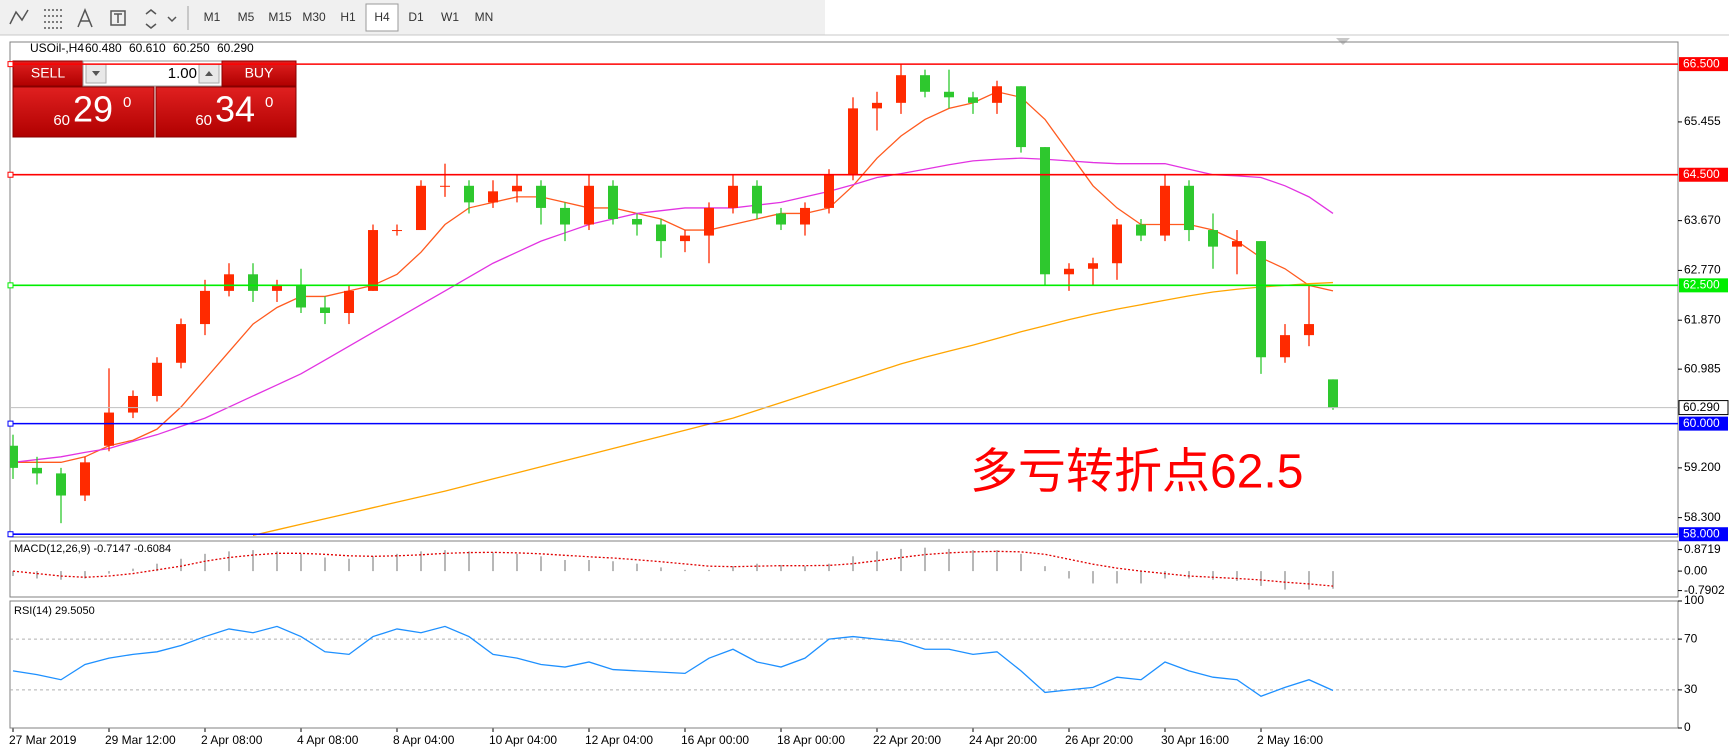 Image resolution: width=1729 pixels, height=755 pixels. I want to click on timeframe-bar: M1 M5 M15 M30 H1 H4 D1 W1 MN, so click(349, 17).